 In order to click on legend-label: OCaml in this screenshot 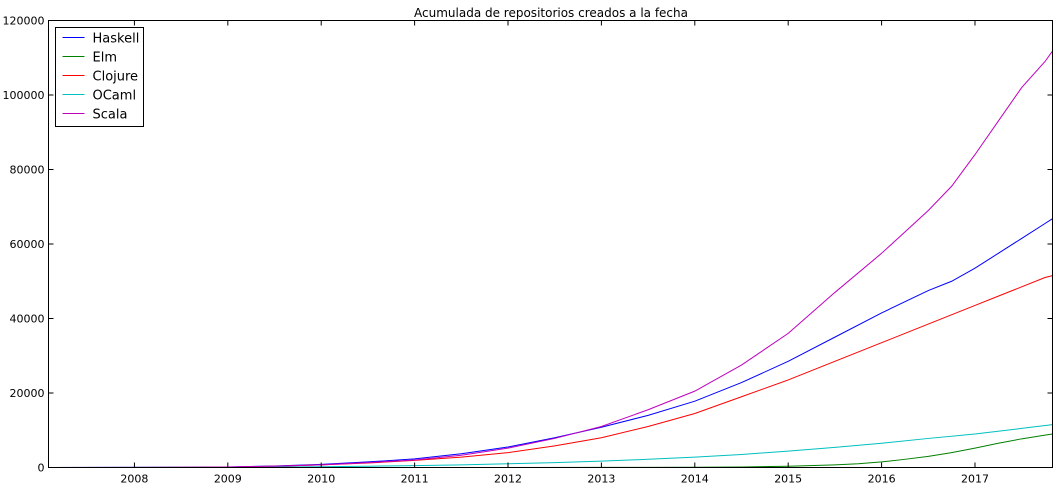, I will do `click(115, 96)`.